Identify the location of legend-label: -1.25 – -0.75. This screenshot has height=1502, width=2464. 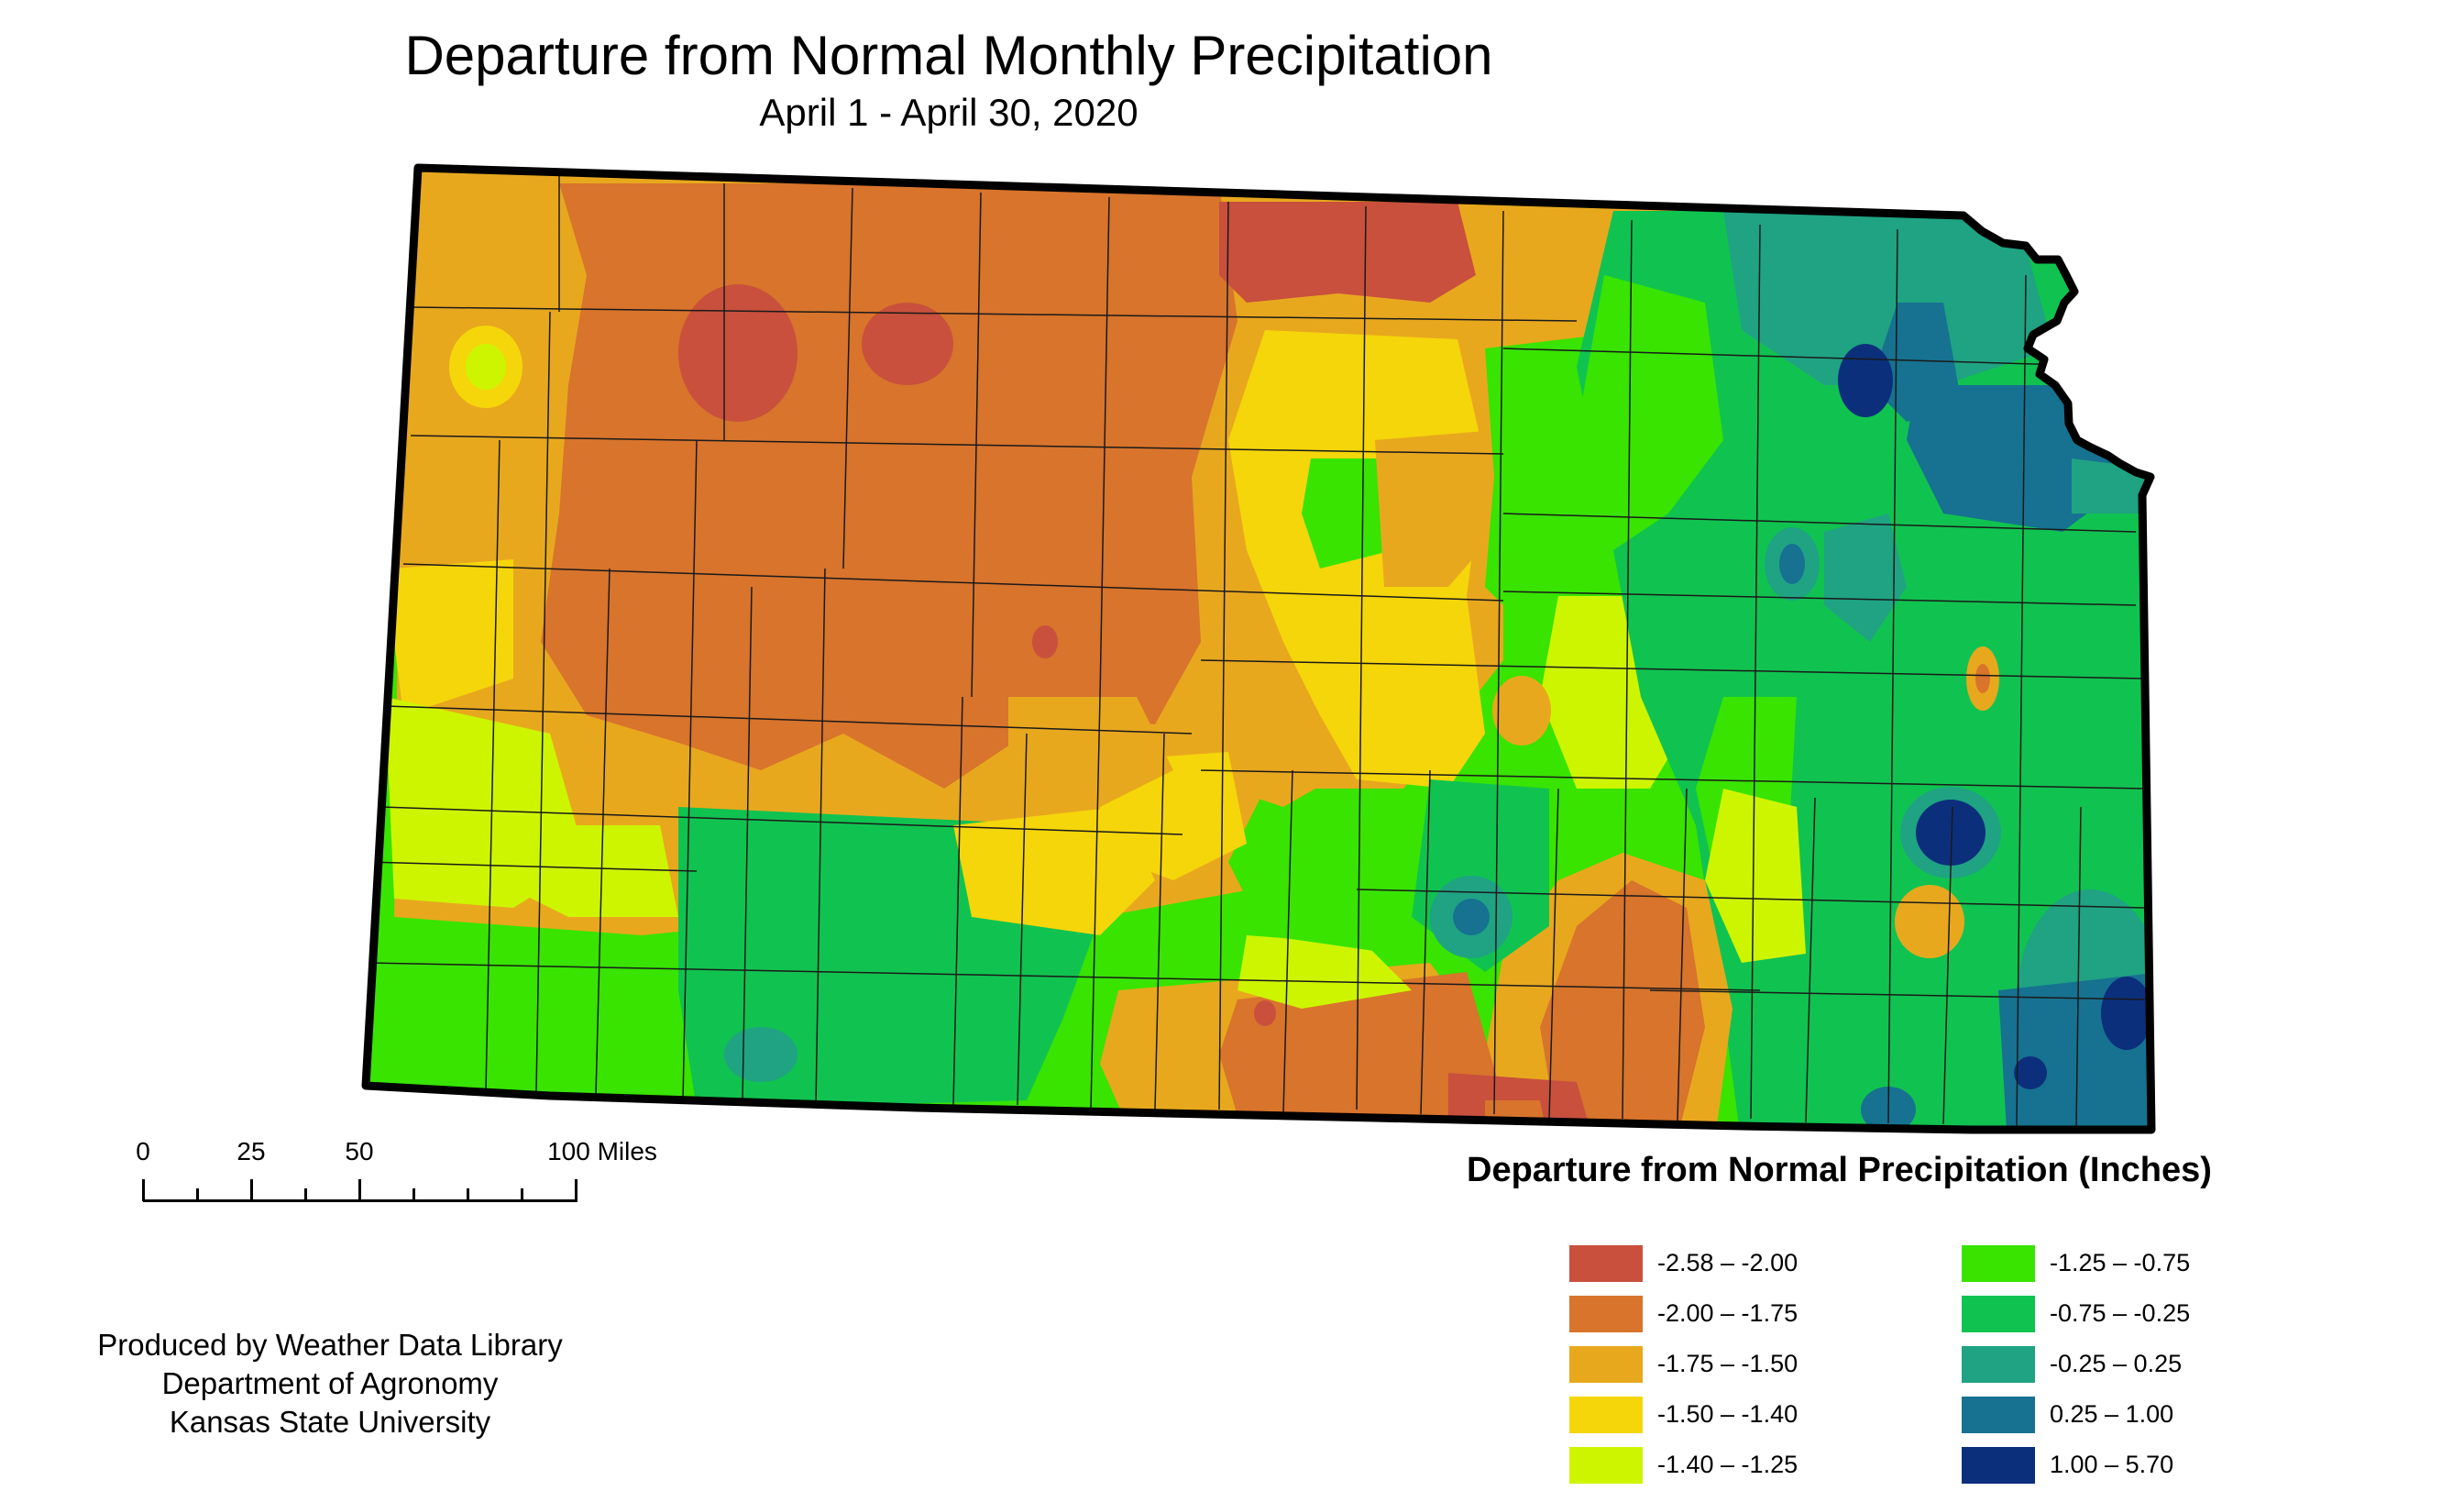
(2120, 1262).